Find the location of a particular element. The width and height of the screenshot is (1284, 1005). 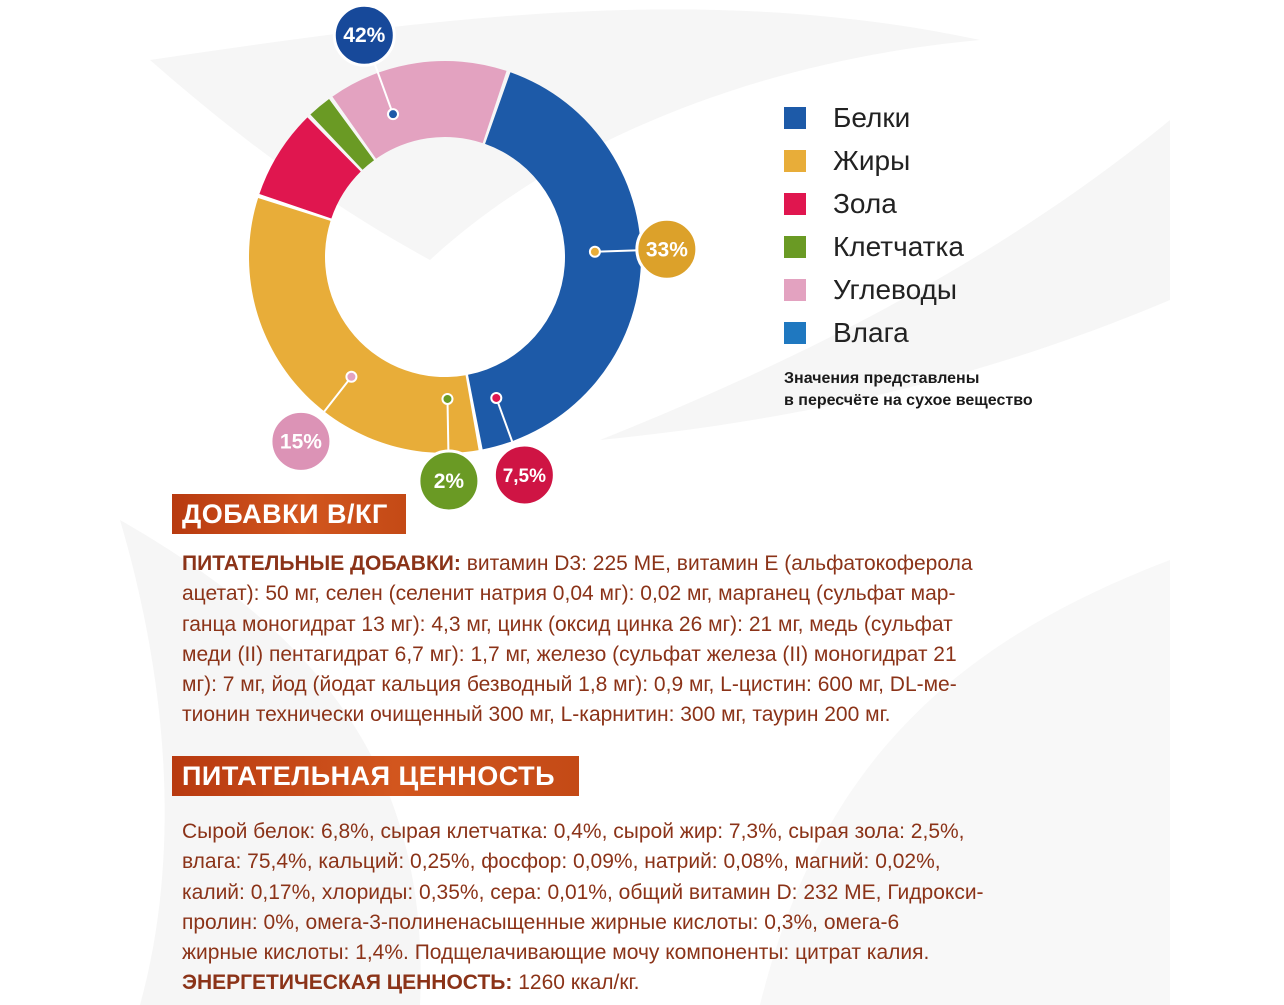

callout-bubble-fats is located at coordinates (667, 249).